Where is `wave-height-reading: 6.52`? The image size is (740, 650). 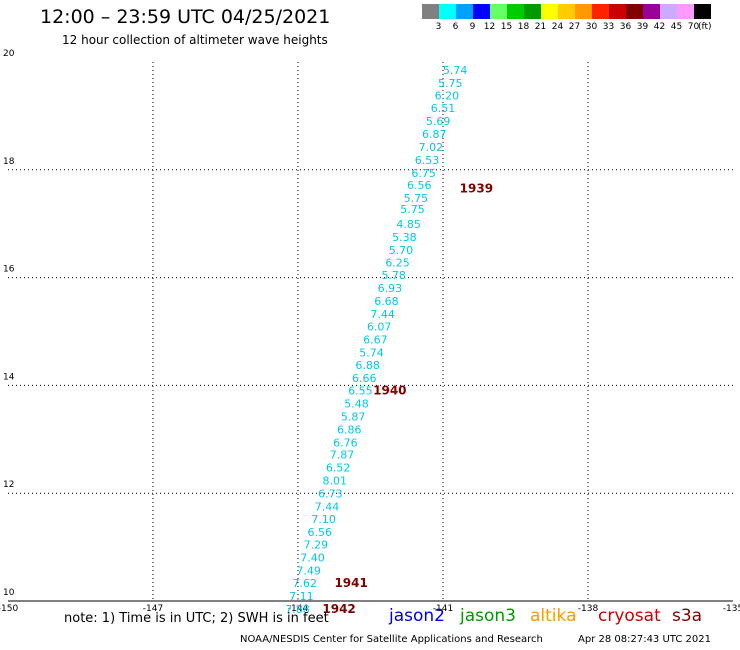 wave-height-reading: 6.52 is located at coordinates (338, 468).